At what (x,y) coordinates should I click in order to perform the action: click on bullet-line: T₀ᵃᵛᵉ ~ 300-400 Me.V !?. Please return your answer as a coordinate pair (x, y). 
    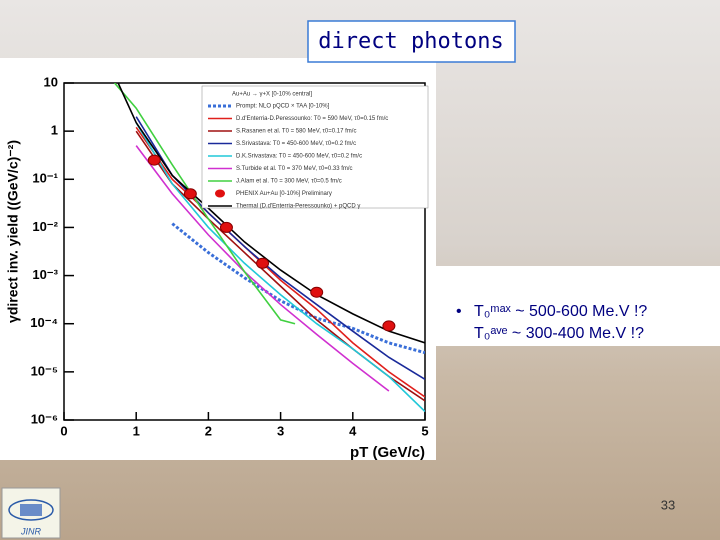
    Looking at the image, I should click on (559, 333).